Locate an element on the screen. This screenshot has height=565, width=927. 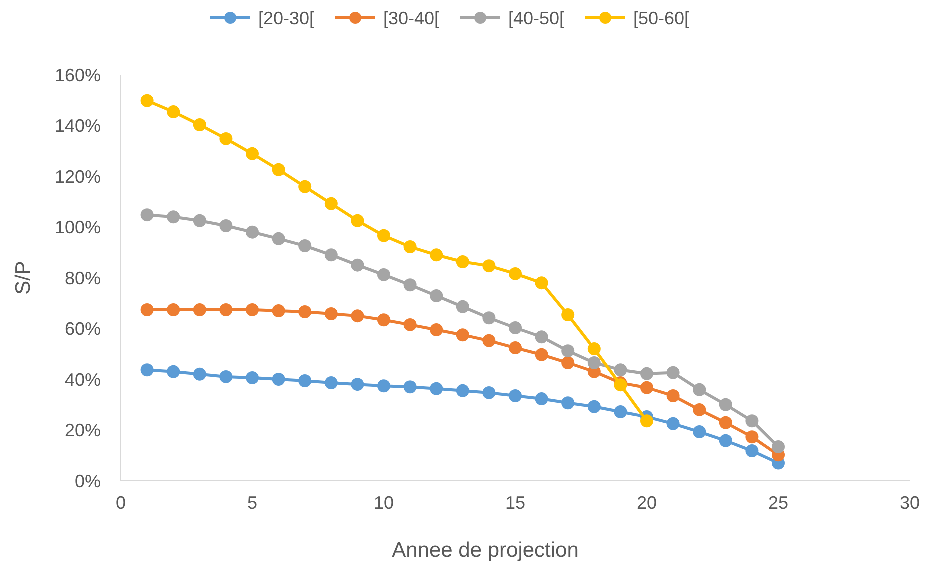
y-tick-label: 160% is located at coordinates (77, 75).